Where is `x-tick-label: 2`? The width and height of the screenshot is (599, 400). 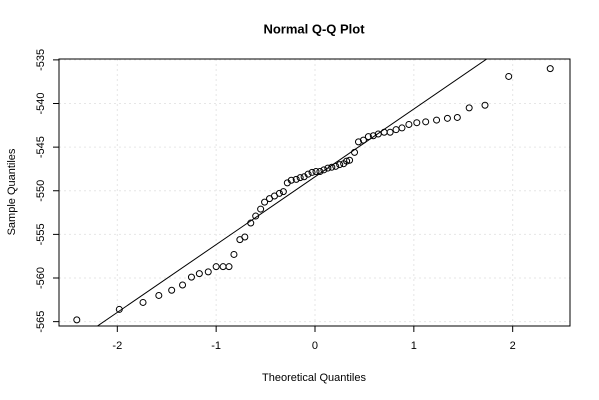
x-tick-label: 2 is located at coordinates (513, 346).